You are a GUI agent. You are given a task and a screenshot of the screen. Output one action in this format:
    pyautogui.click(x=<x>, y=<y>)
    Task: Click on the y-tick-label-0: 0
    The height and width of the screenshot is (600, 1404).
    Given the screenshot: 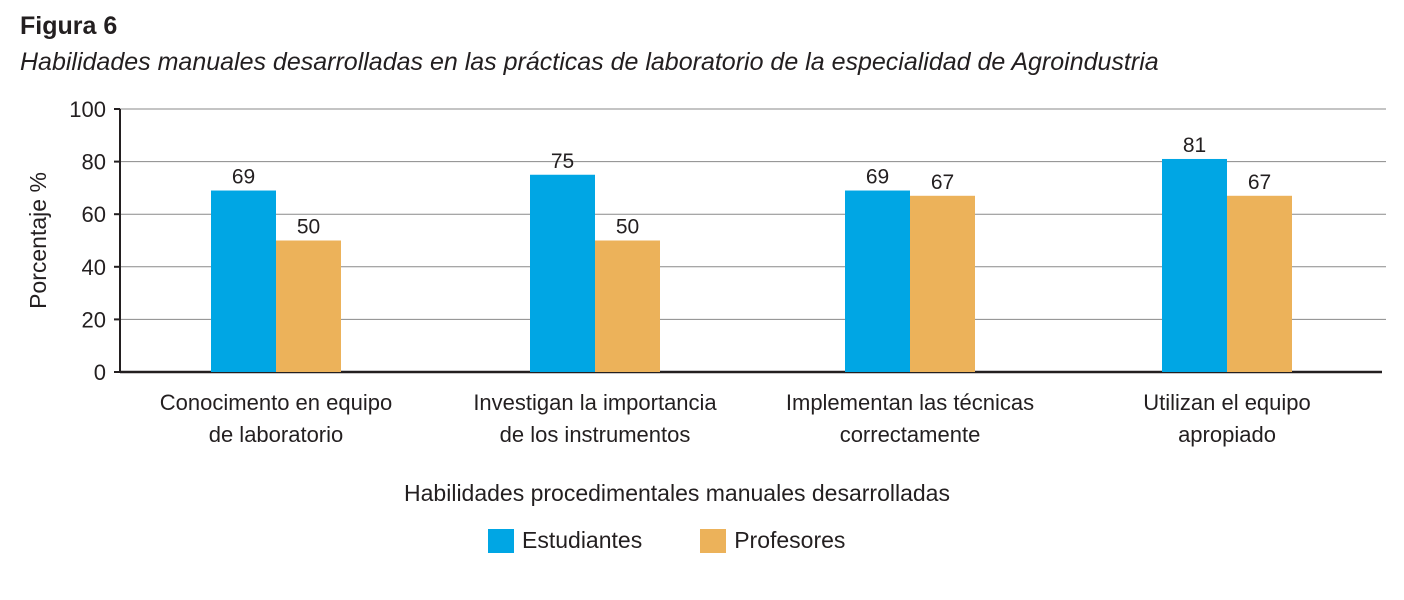 What is the action you would take?
    pyautogui.click(x=100, y=372)
    